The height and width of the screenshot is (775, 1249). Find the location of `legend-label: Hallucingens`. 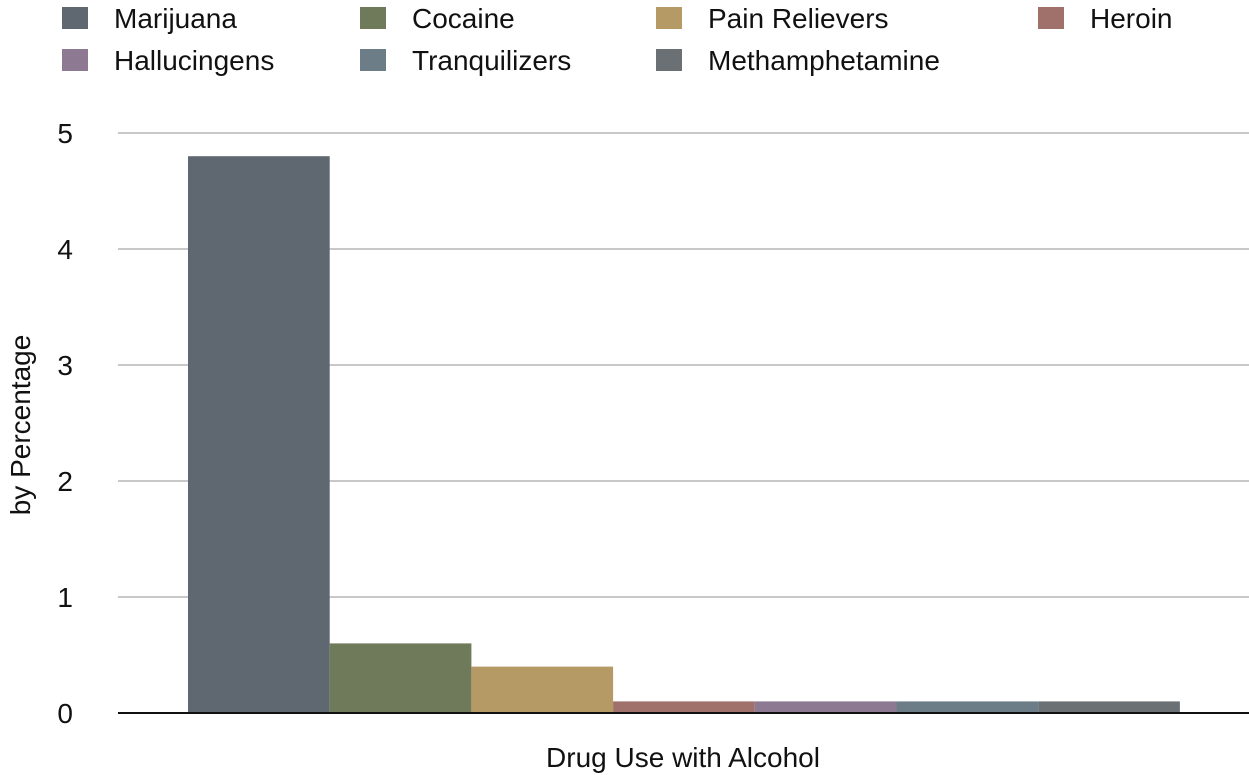

legend-label: Hallucingens is located at coordinates (194, 60).